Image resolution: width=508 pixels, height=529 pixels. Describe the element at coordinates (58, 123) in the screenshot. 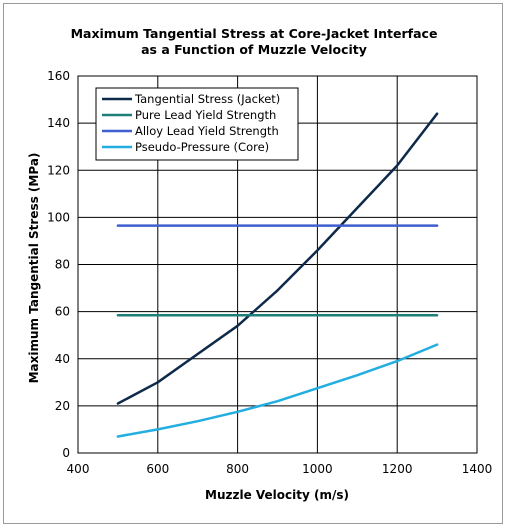

I see `y-tick-label: 140` at that location.